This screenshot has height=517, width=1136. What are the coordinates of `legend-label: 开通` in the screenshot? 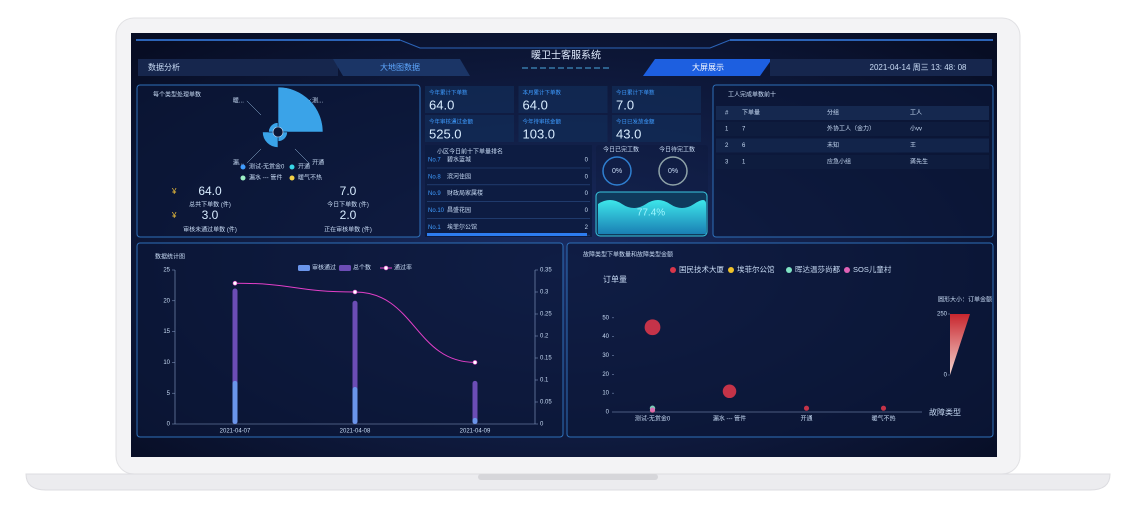 It's located at (304, 167).